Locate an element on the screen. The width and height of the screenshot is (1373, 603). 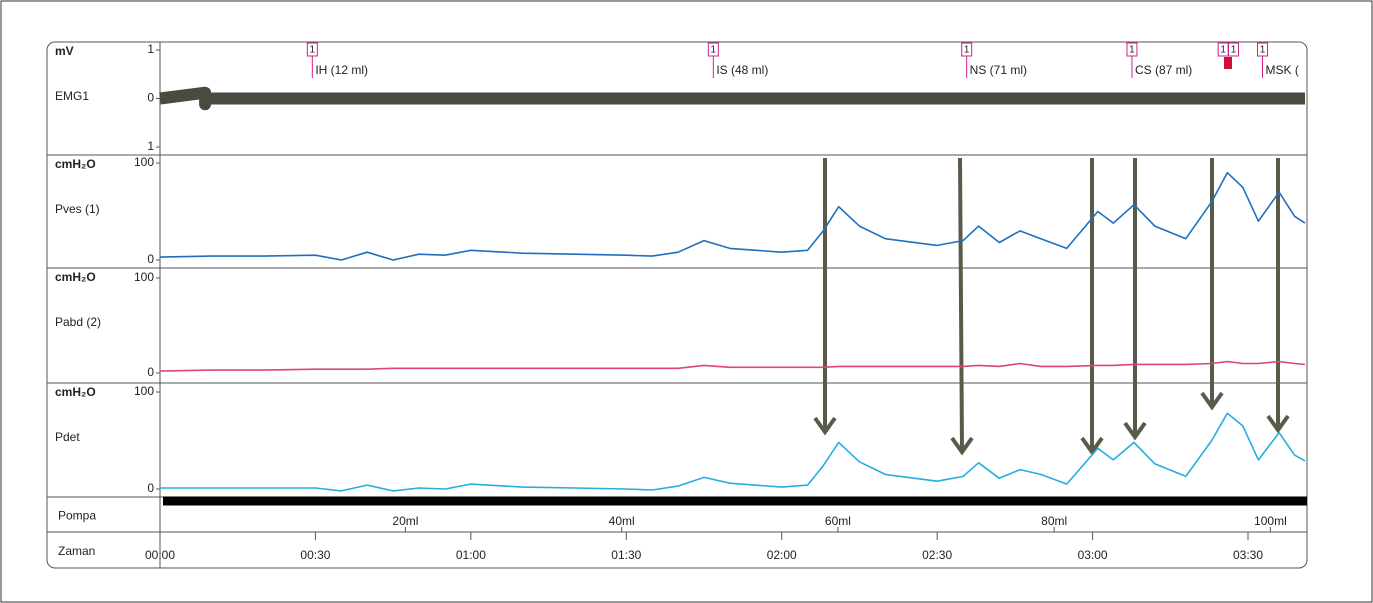
series-label: Pabd (2) is located at coordinates (78, 322).